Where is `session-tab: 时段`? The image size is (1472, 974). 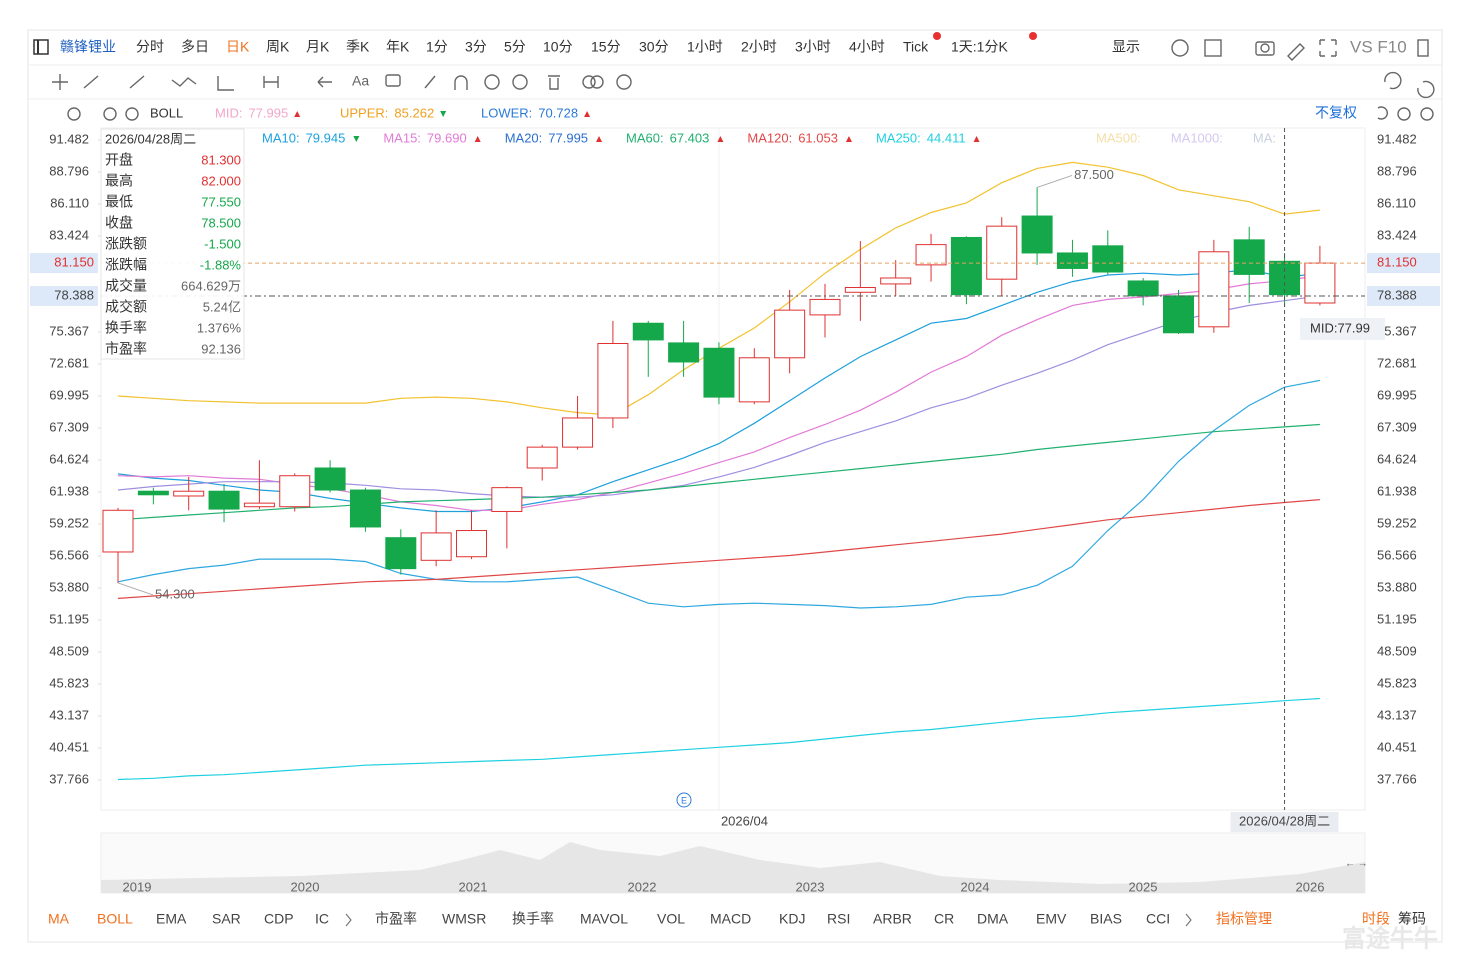
session-tab: 时段 is located at coordinates (1376, 919).